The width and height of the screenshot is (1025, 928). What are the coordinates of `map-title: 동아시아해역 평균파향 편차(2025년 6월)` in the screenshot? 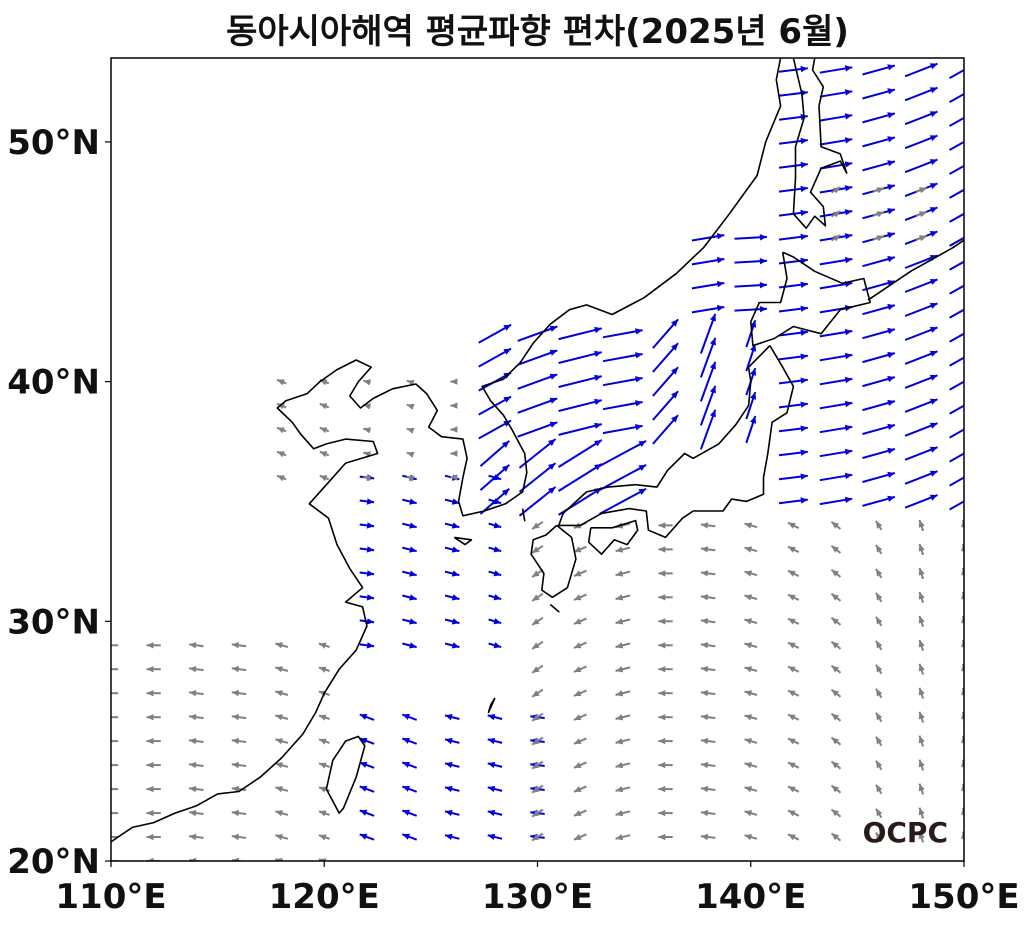 It's located at (537, 32).